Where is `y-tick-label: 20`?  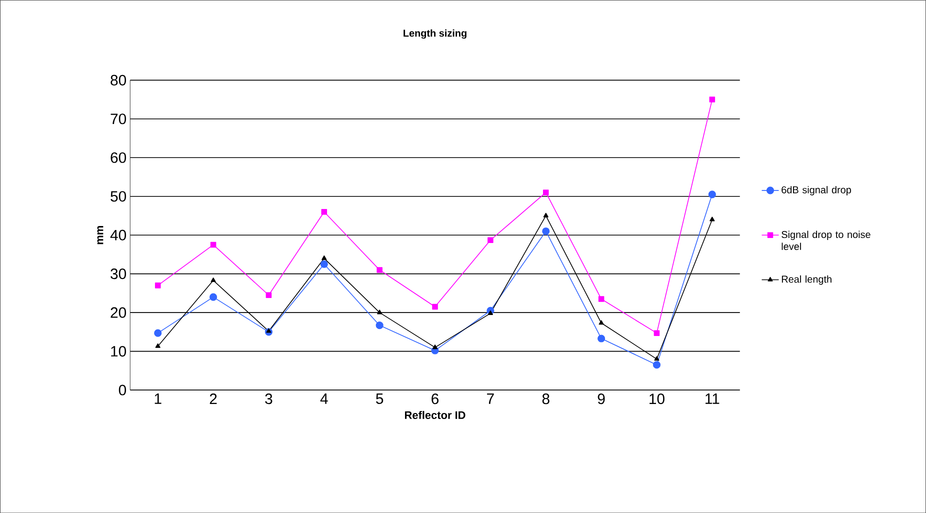 y-tick-label: 20 is located at coordinates (118, 312).